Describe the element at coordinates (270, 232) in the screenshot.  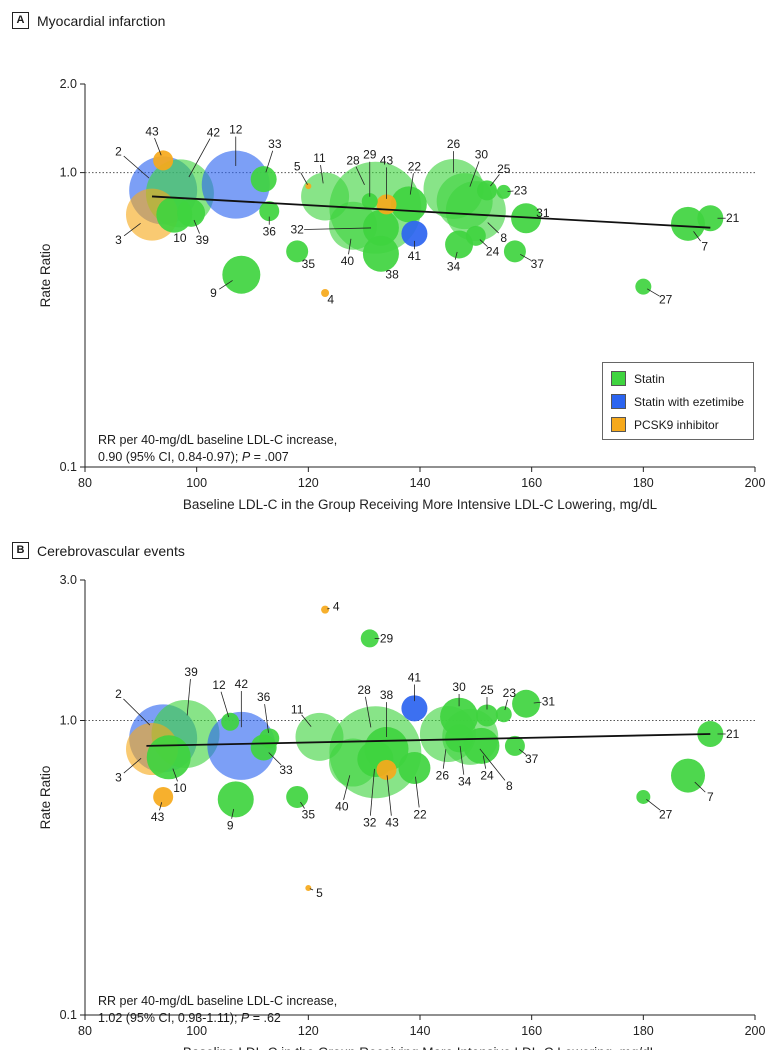
I see `panel-a-label-study-36: 36` at that location.